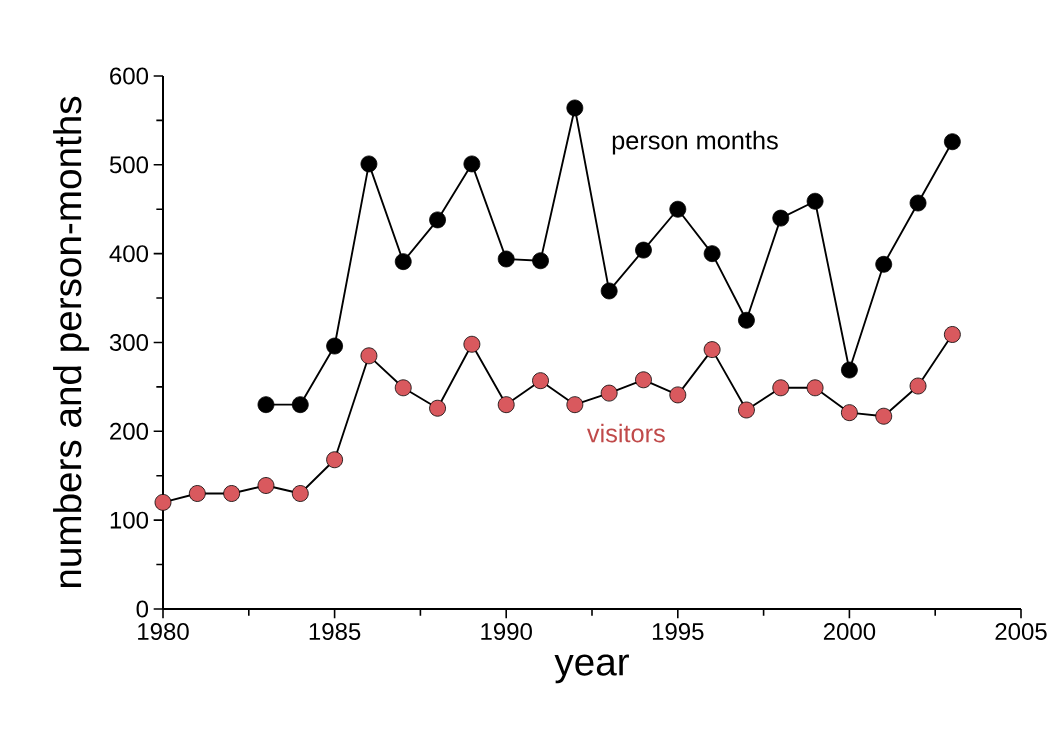 The height and width of the screenshot is (737, 1064). What do you see at coordinates (71, 342) in the screenshot?
I see `y-axis-title: numbers and person-months` at bounding box center [71, 342].